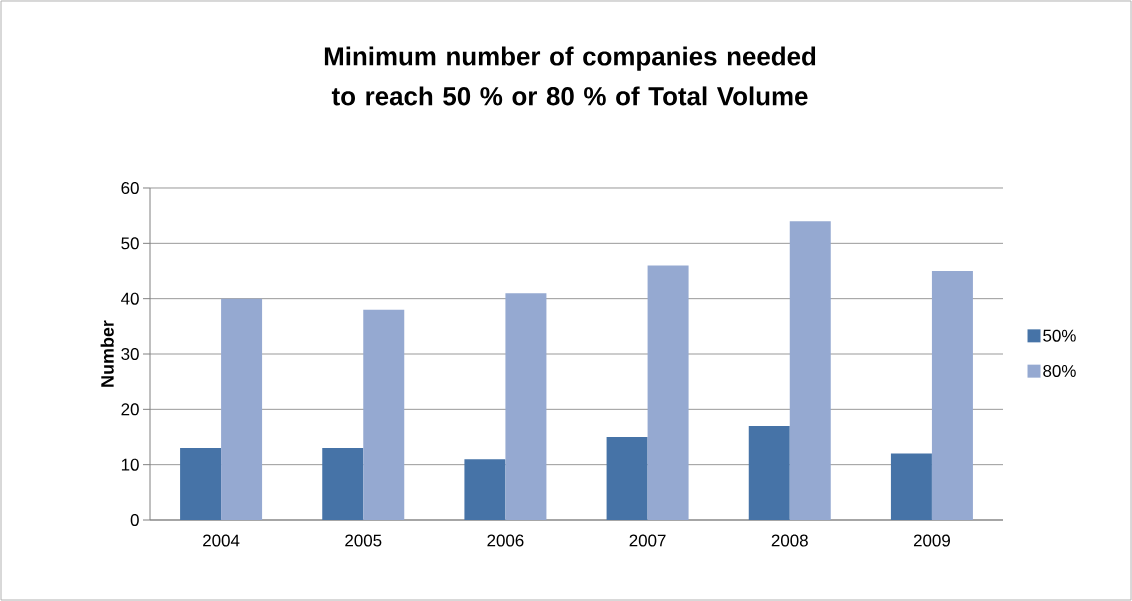  Describe the element at coordinates (130, 298) in the screenshot. I see `y-tick-label: 40` at that location.